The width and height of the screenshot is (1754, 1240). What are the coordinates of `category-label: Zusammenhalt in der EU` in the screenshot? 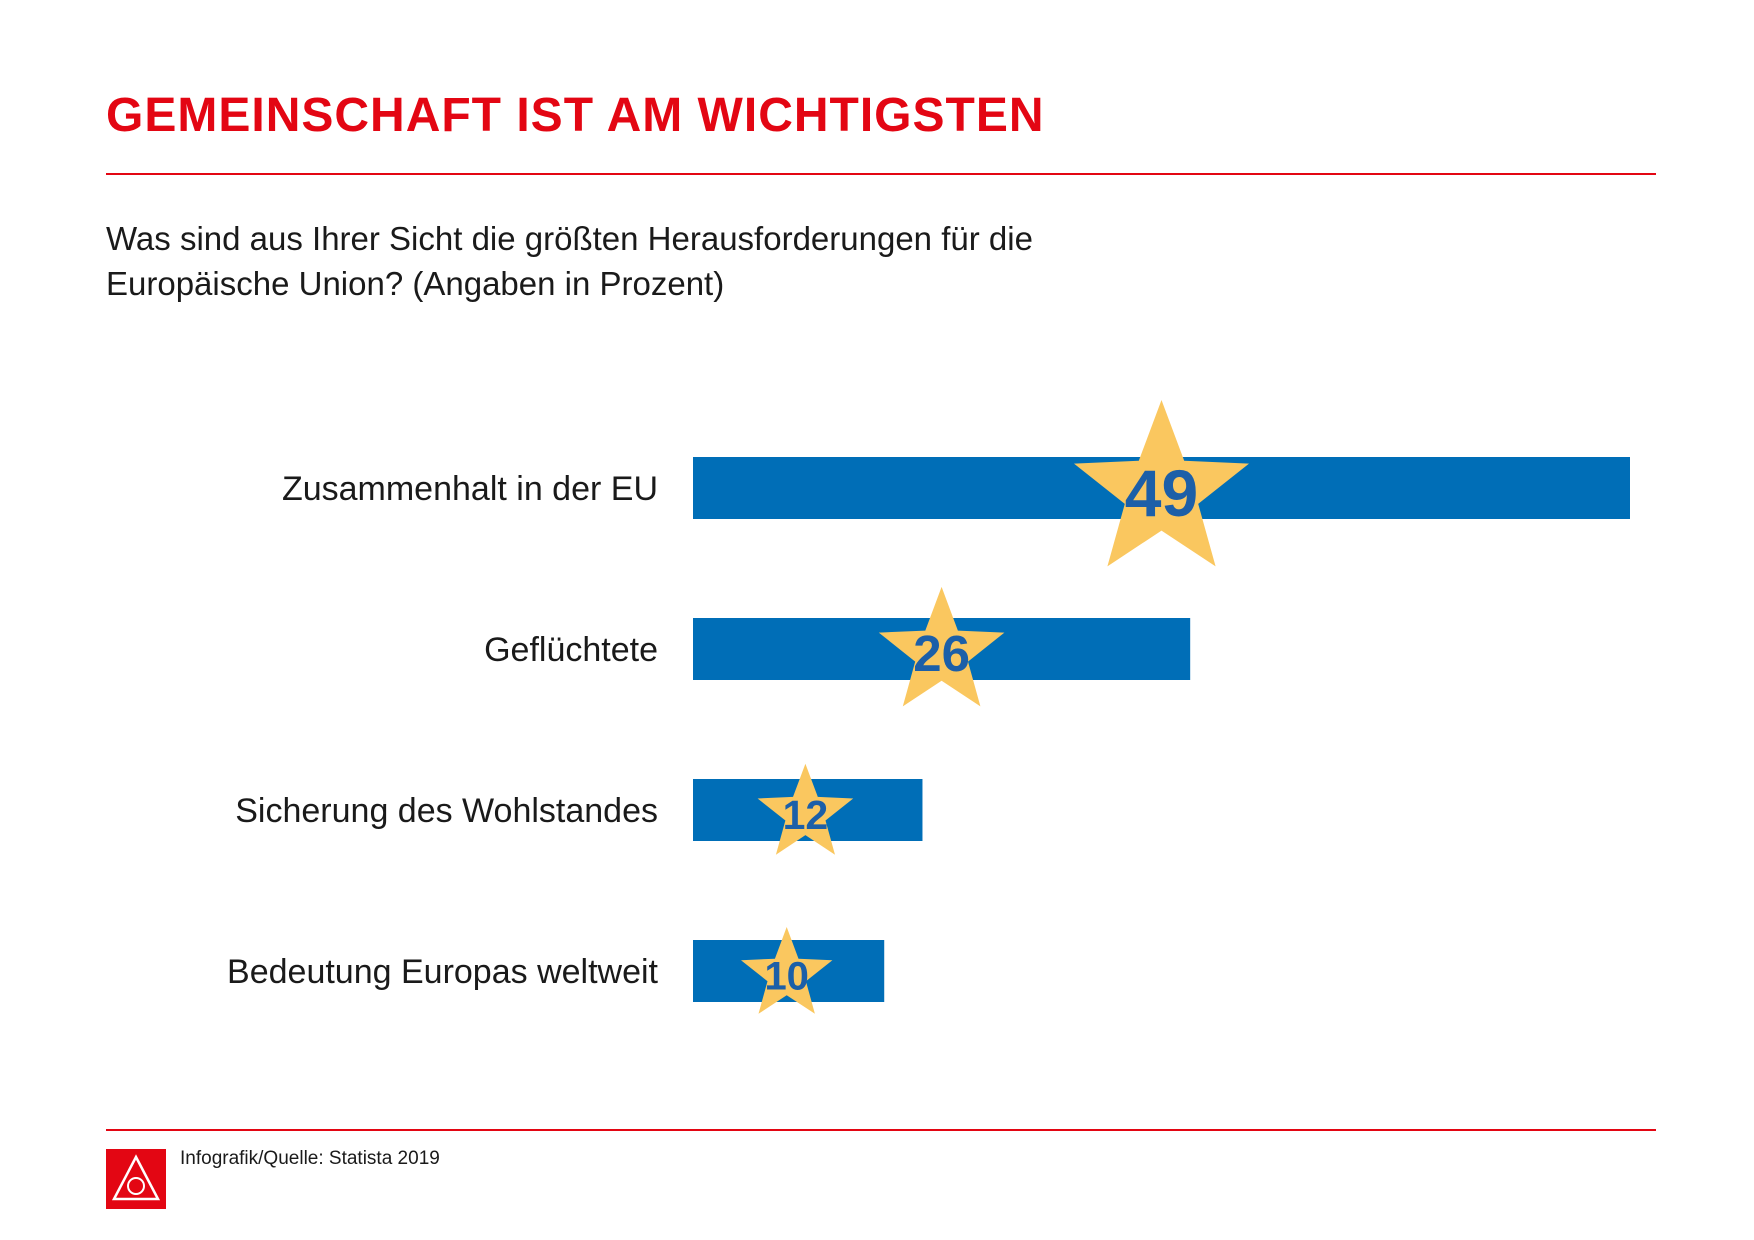 It's located at (470, 489).